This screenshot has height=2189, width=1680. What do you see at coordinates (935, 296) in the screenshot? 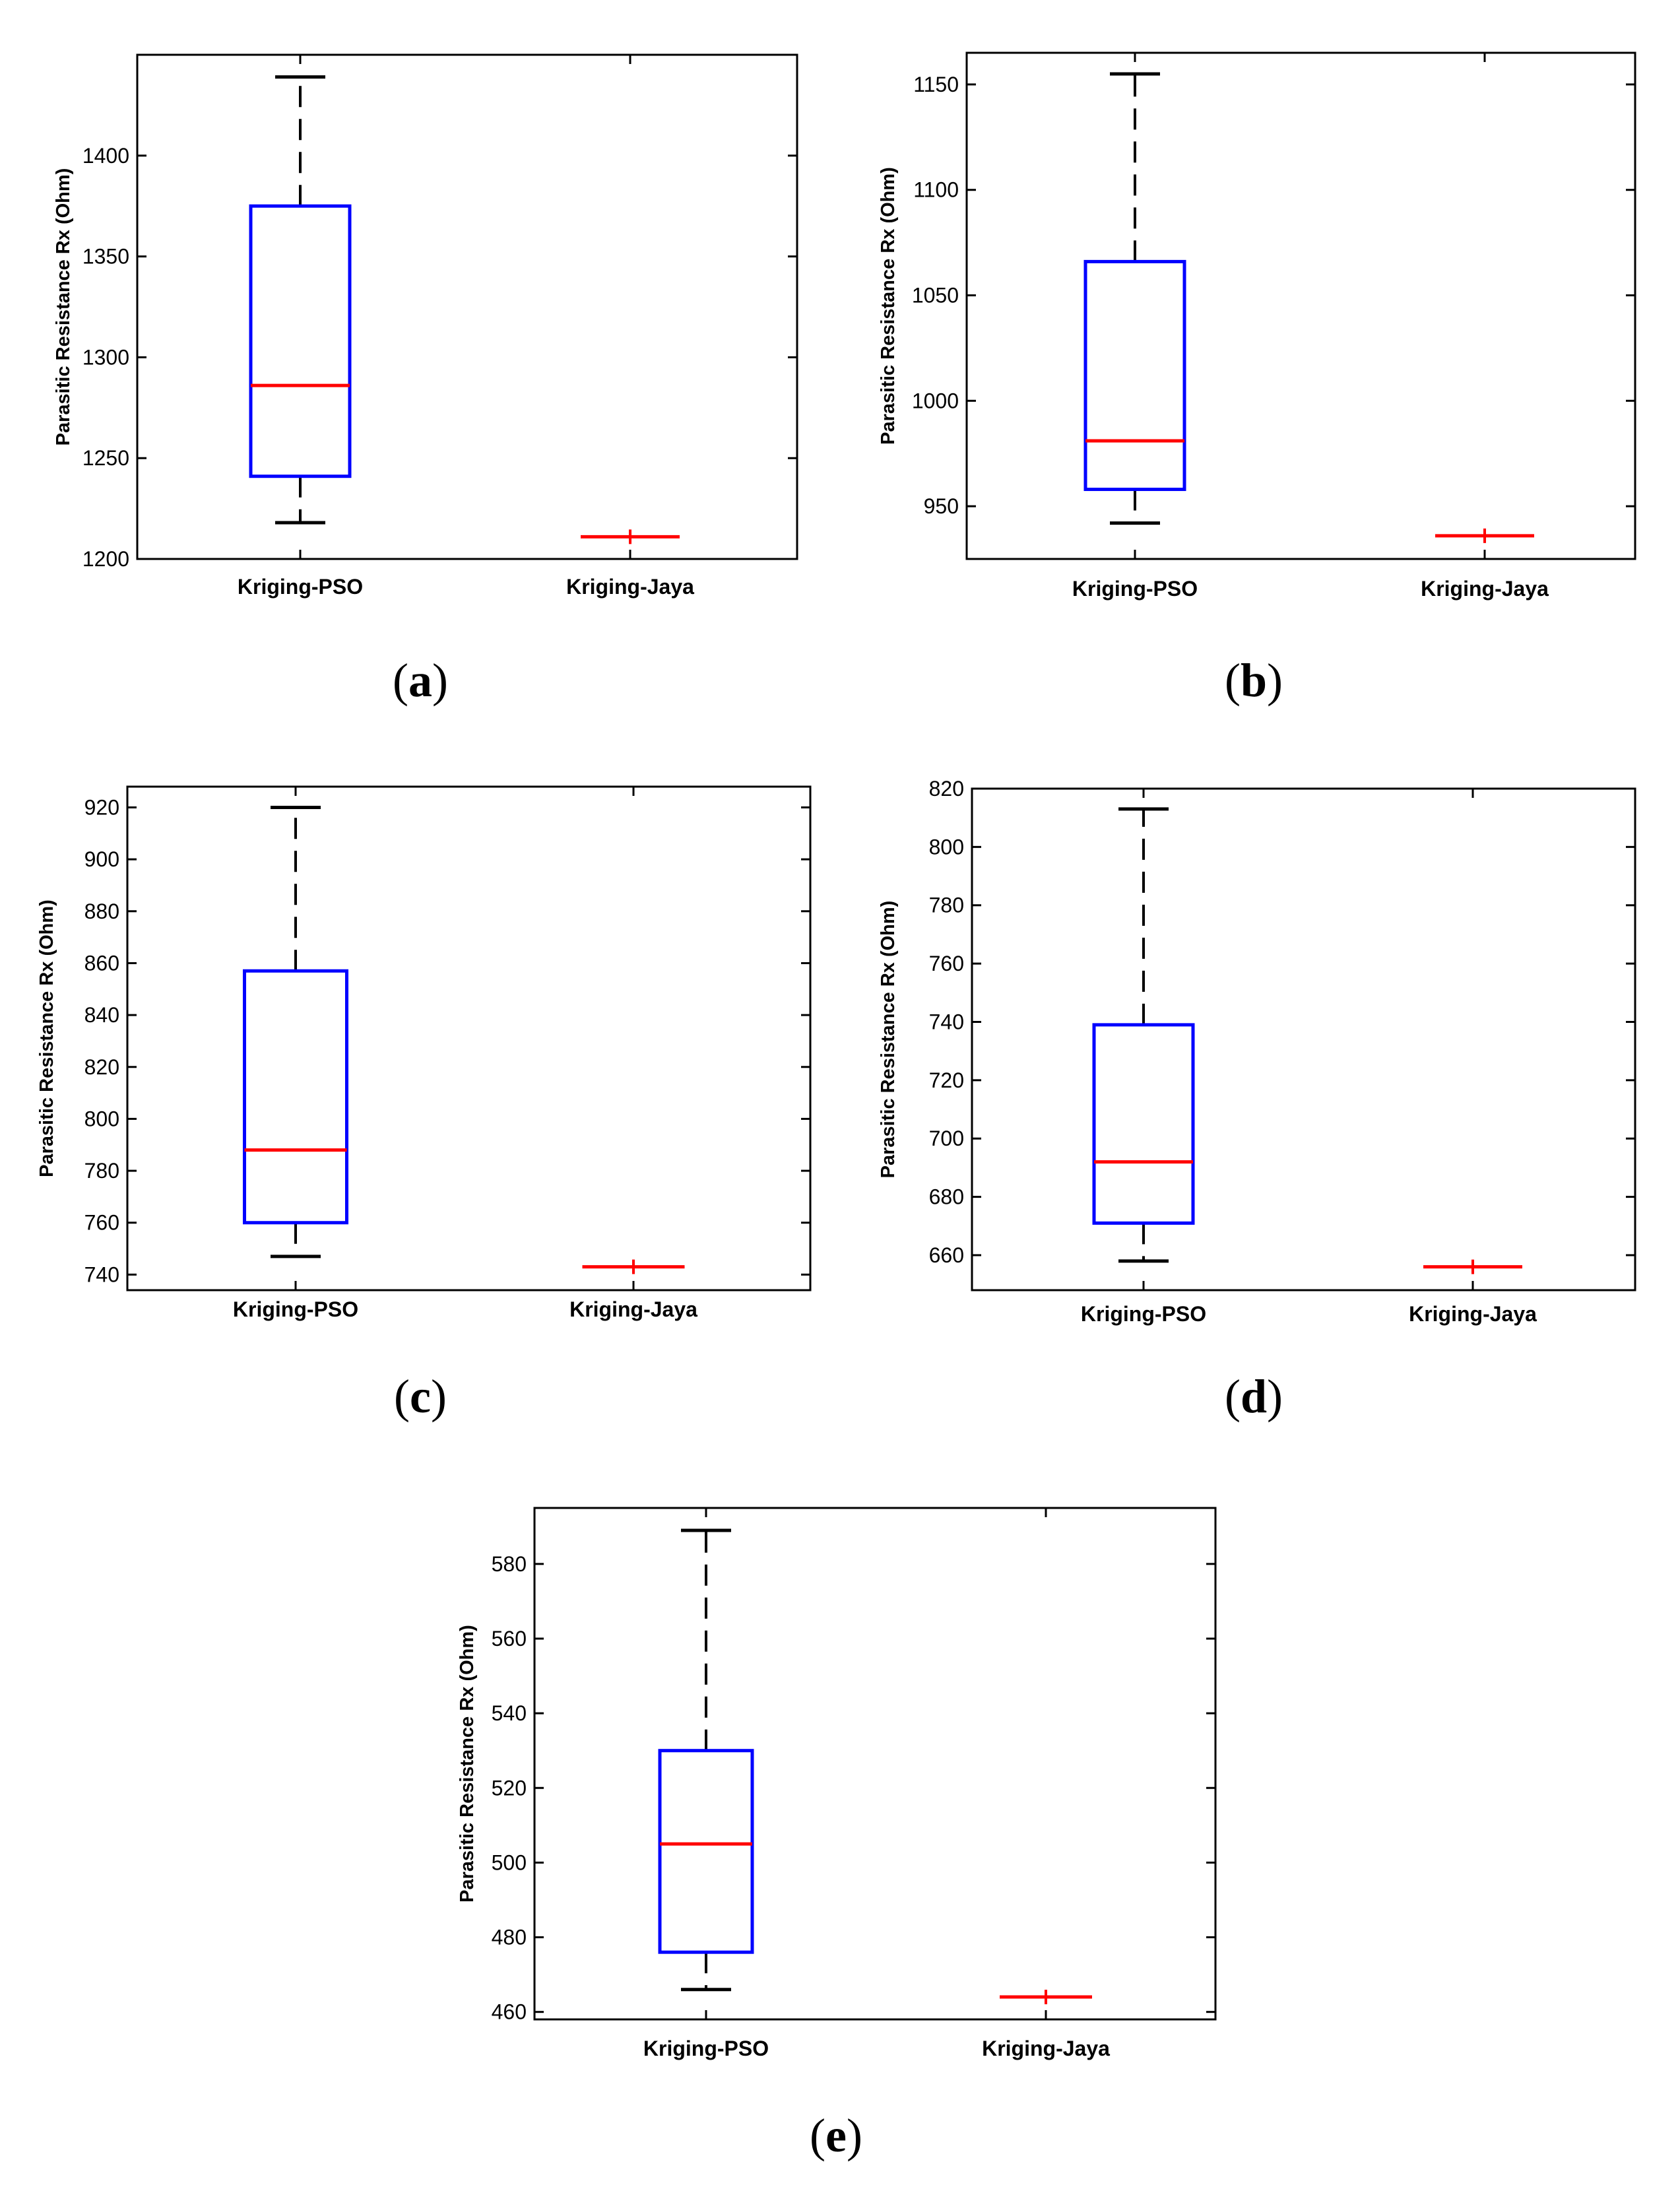
I see `y-tick-label: 1050` at bounding box center [935, 296].